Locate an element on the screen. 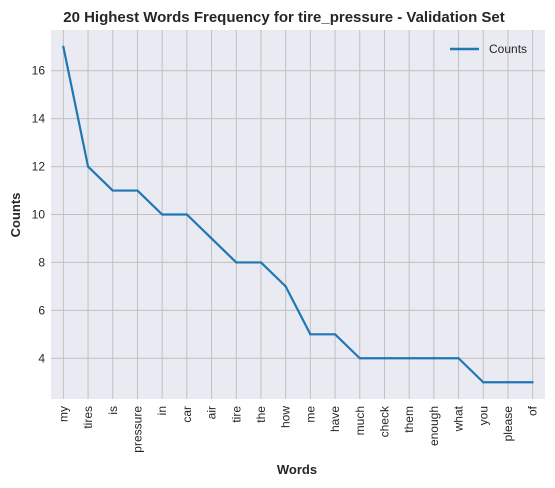 This screenshot has width=555, height=488. x-tick-label: air is located at coordinates (212, 412).